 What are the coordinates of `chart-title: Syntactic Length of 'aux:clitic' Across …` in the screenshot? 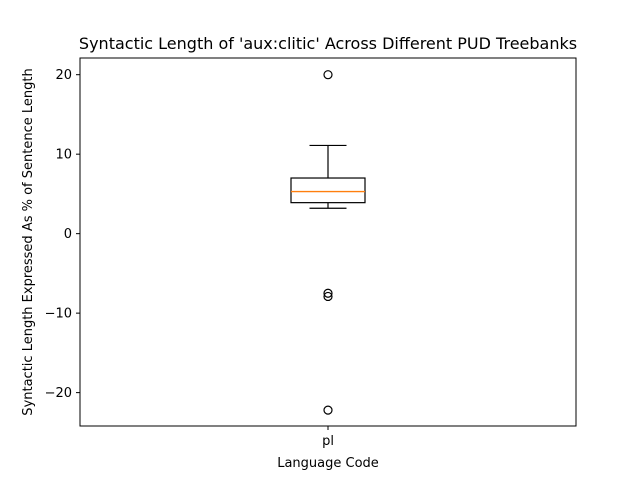 It's located at (328, 43).